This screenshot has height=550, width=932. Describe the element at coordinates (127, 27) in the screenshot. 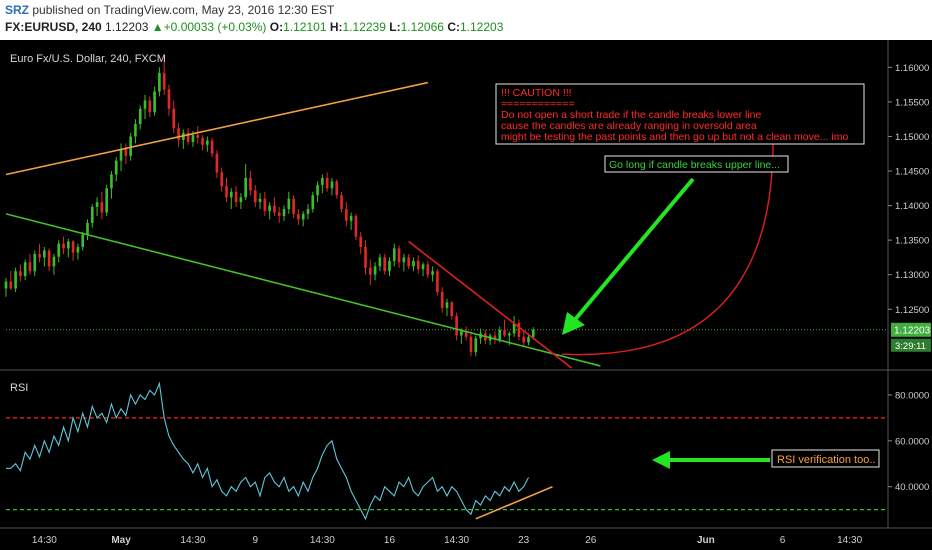

I see `last-price: 1.12203` at that location.